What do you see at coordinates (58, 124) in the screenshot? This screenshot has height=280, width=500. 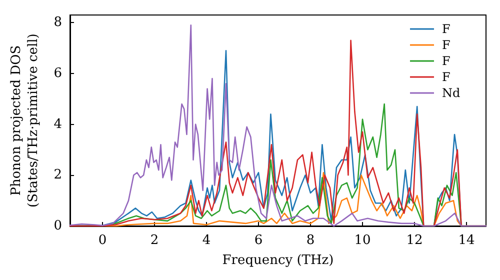 I see `y-tick-label: 4` at bounding box center [58, 124].